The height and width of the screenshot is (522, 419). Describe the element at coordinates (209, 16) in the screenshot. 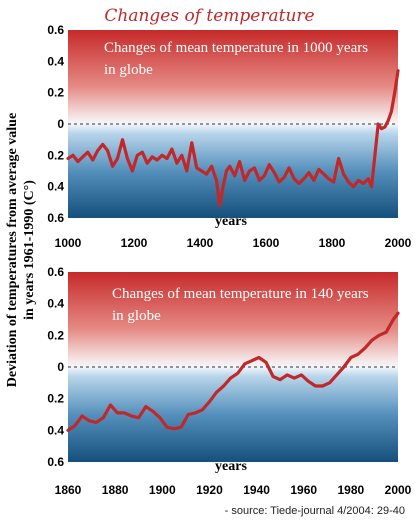

I see `main-title: Changes of temperature` at that location.